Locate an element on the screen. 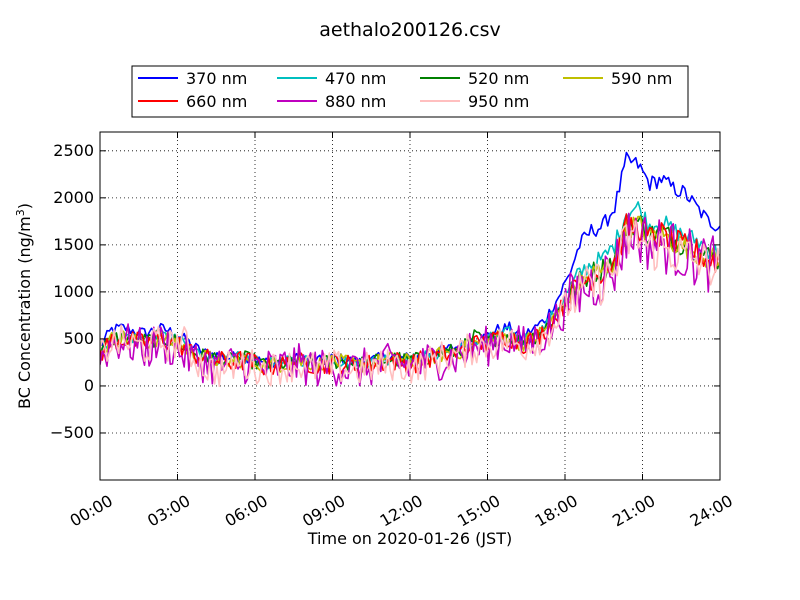 The image size is (800, 600). legend-label: 370 nm is located at coordinates (216, 78).